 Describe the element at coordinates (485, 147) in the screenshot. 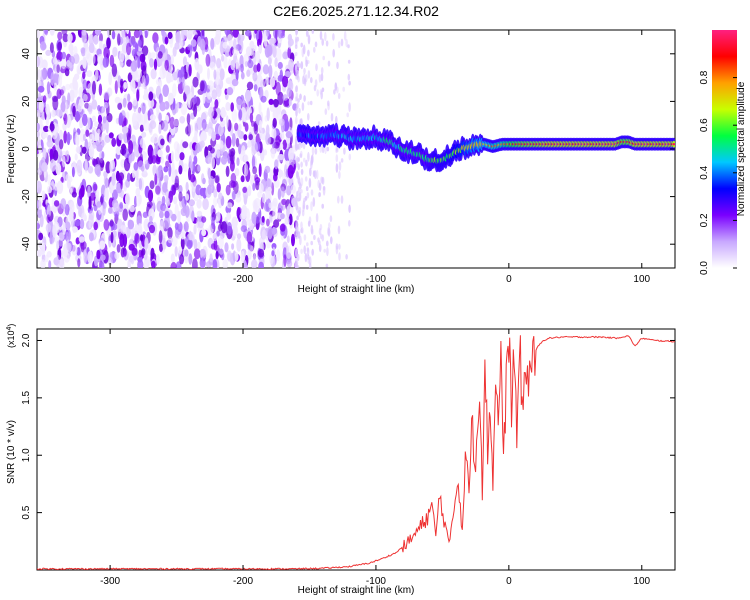

I see `spectrogram-signal-track` at that location.